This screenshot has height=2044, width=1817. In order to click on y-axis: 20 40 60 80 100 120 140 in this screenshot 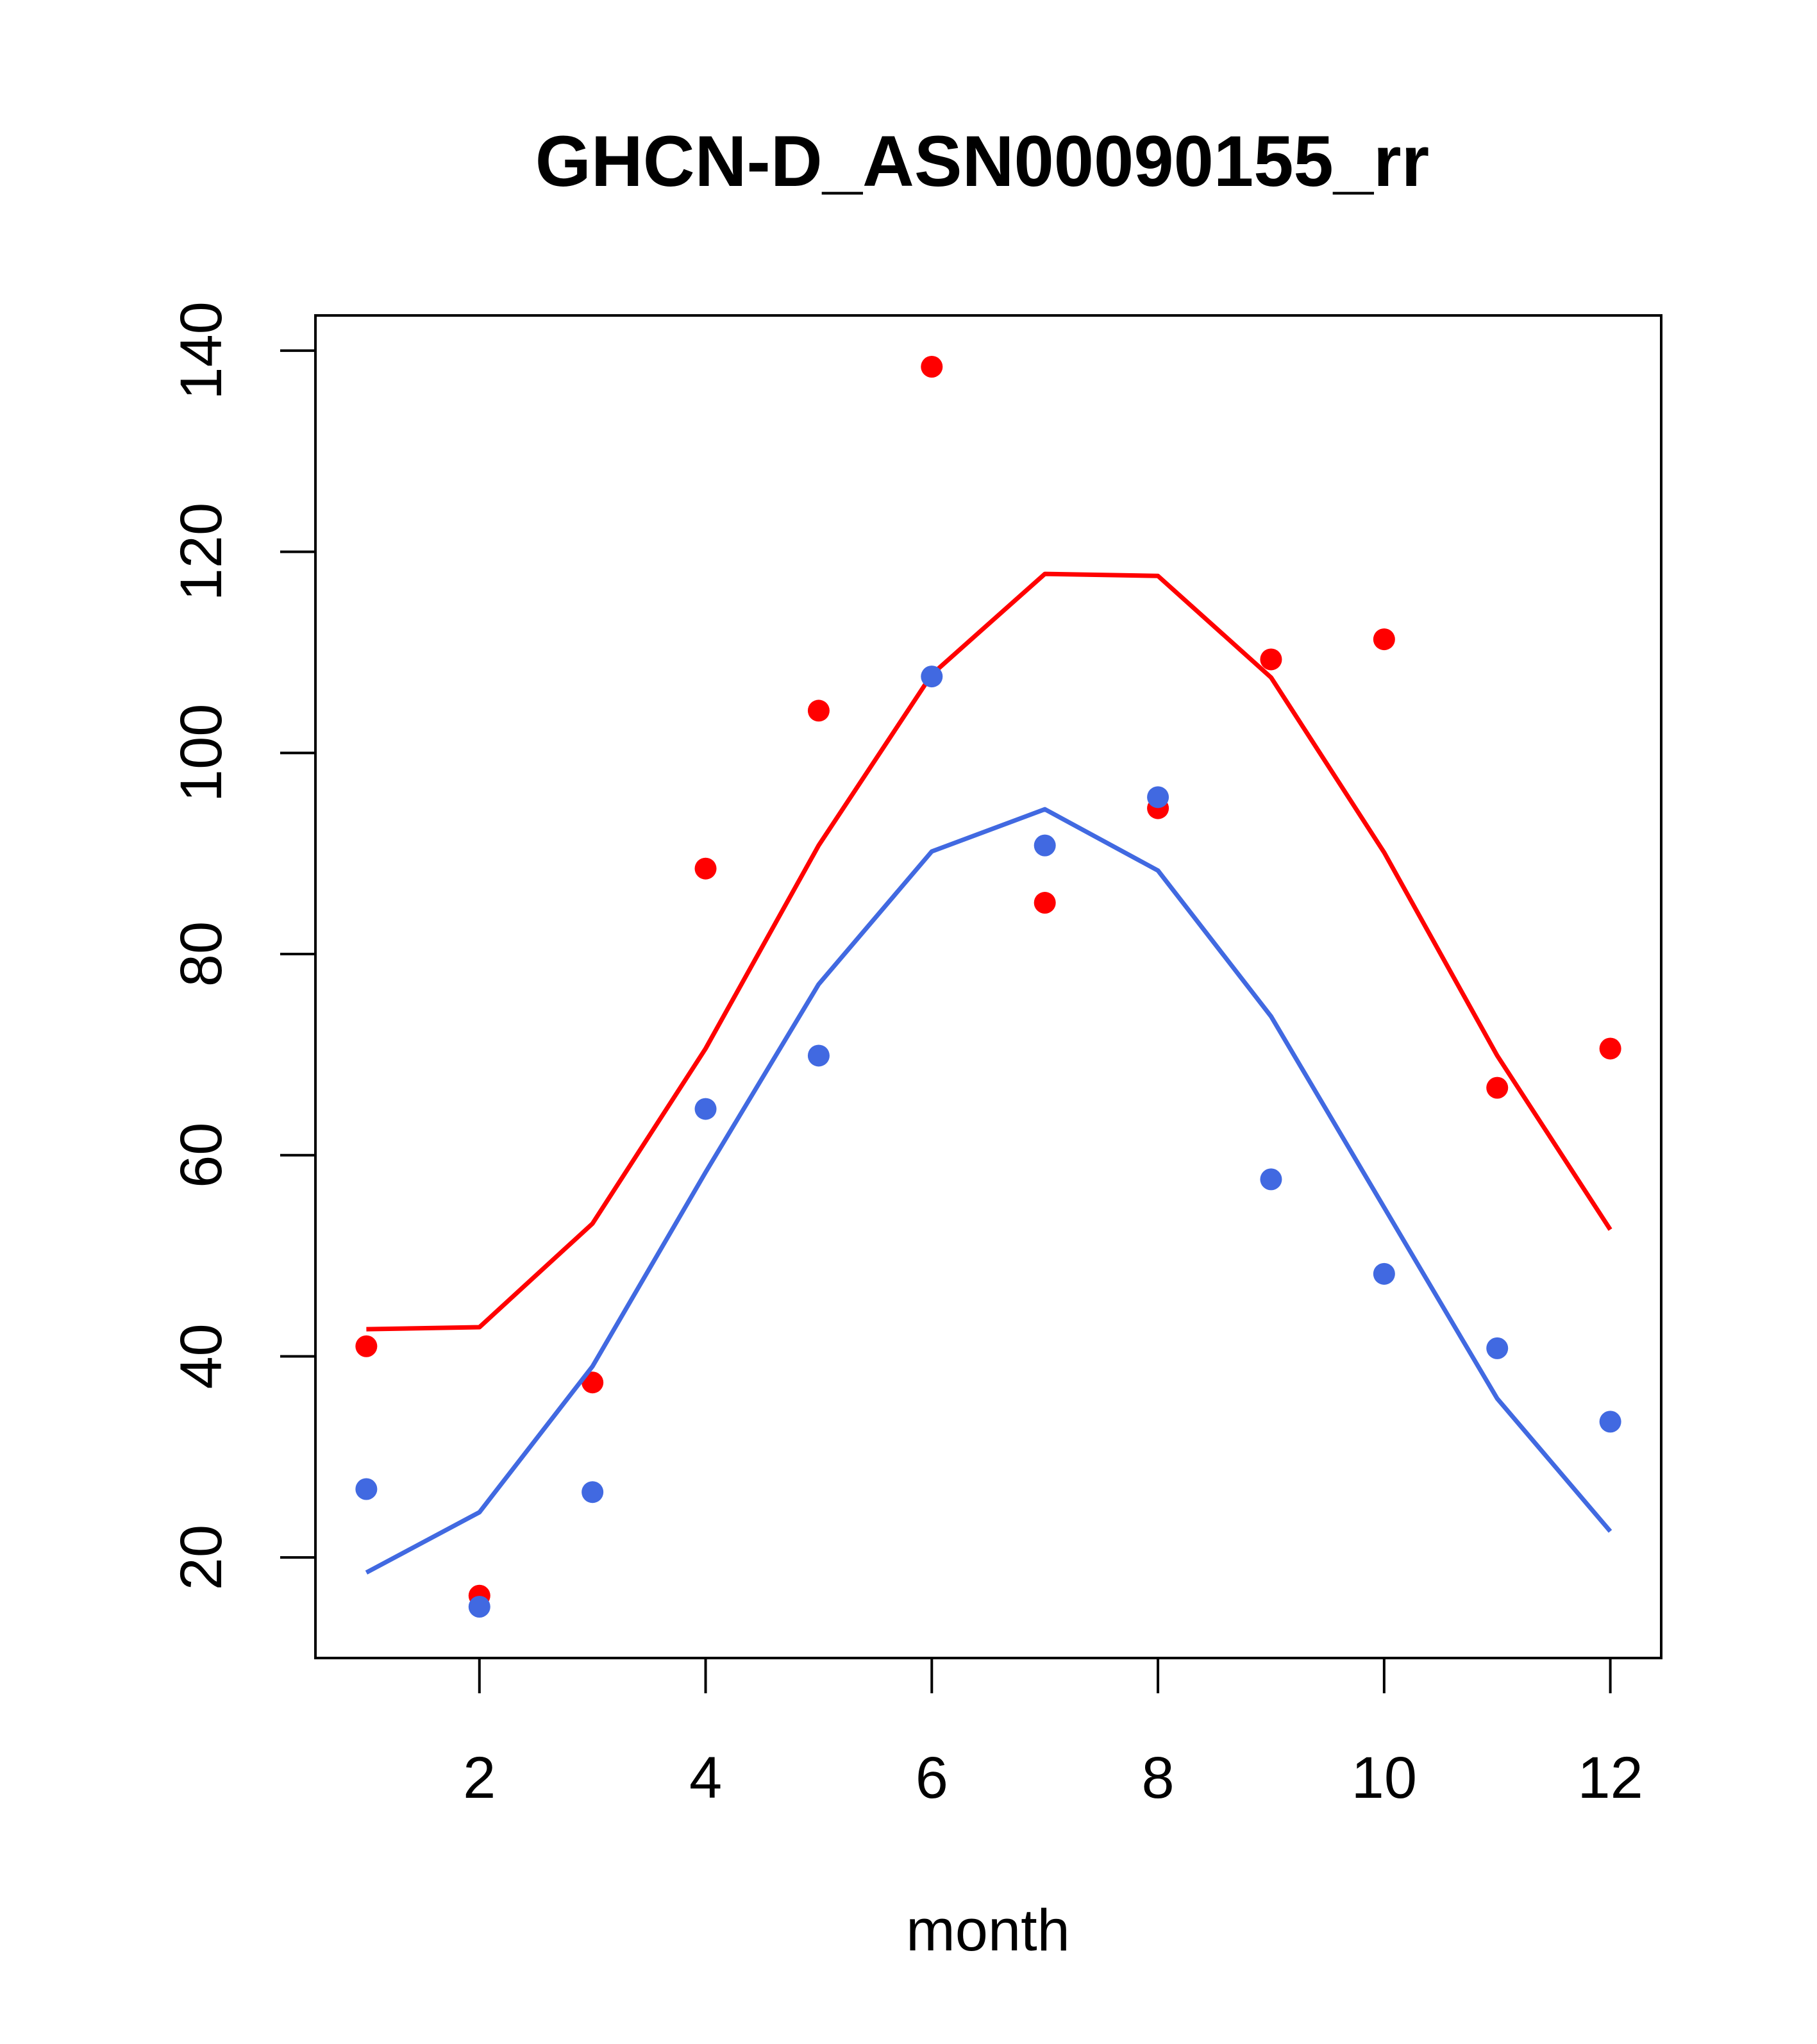, I will do `click(243, 945)`.